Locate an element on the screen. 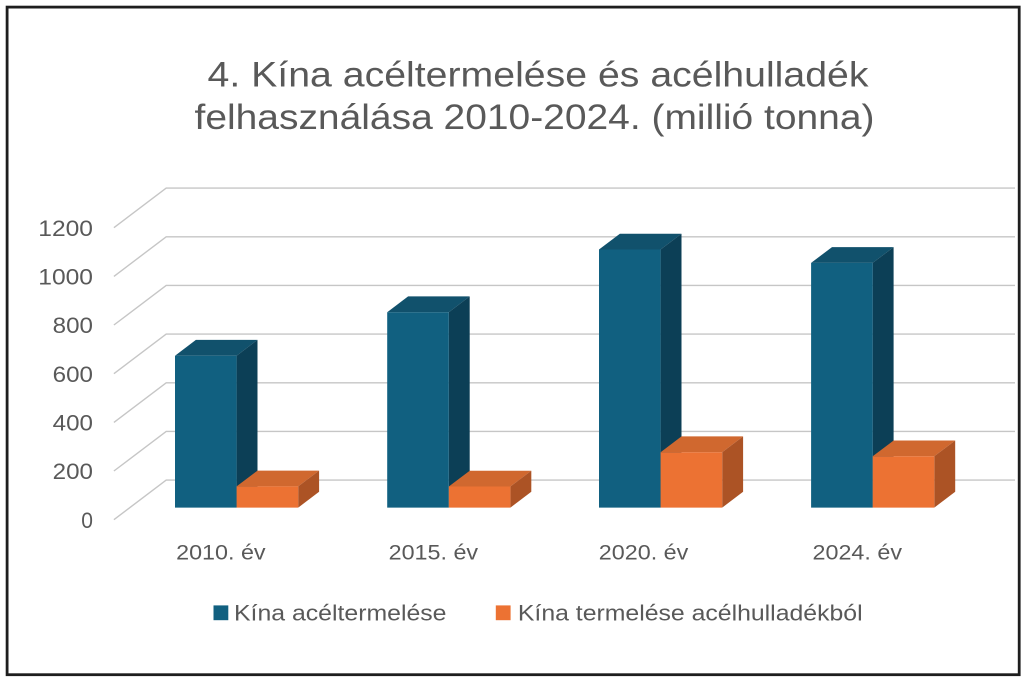 Image resolution: width=1024 pixels, height=684 pixels. svg-text:4. Kína acéltermelése és acélh: 4. Kína acéltermelése és acélhulladék is located at coordinates (539, 75).